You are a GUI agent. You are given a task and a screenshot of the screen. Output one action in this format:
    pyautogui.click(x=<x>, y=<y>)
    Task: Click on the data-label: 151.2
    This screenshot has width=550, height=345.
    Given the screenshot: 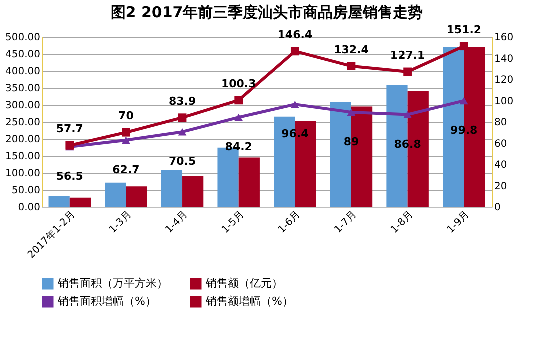 What is the action you would take?
    pyautogui.click(x=464, y=29)
    